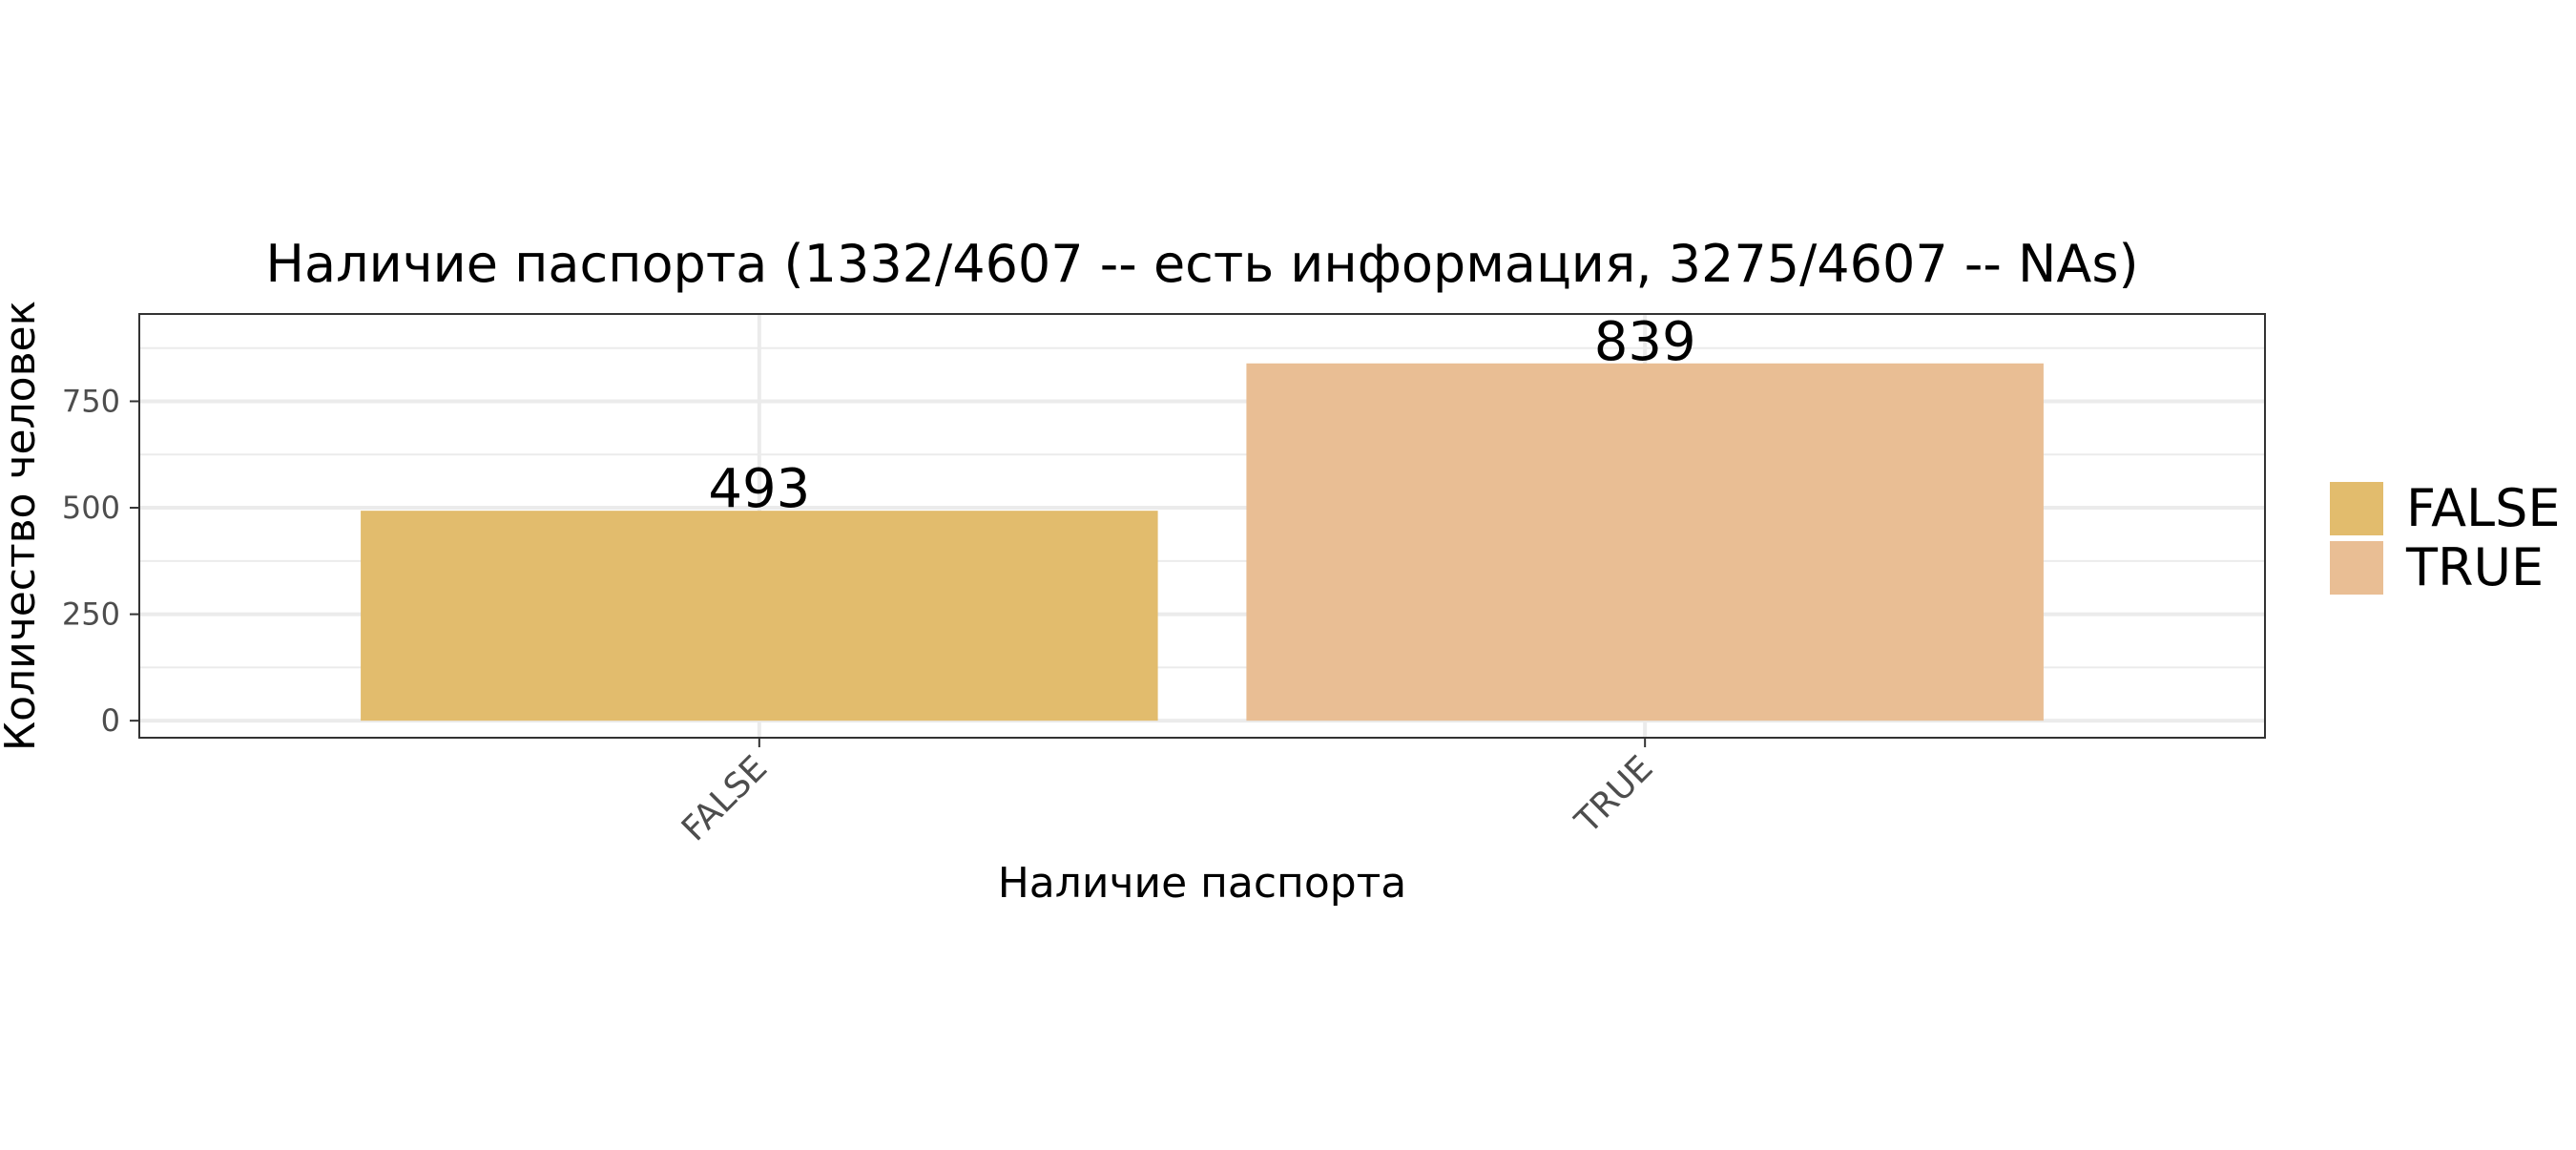  Describe the element at coordinates (1202, 883) in the screenshot. I see `x-axis-title: Наличие паспорта` at that location.